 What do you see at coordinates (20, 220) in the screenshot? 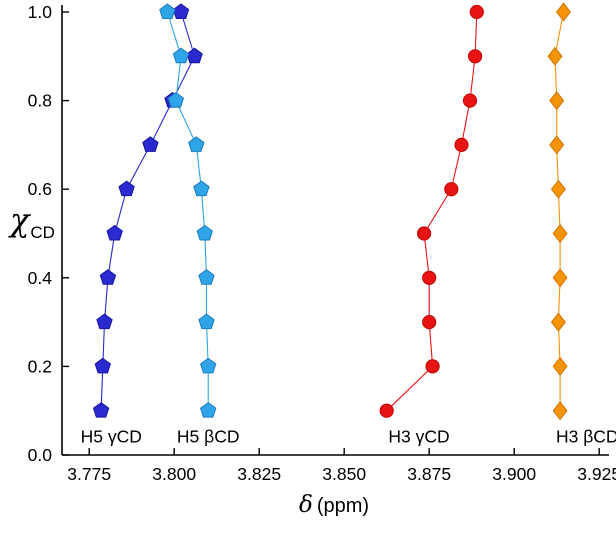
I see `y-axis-label-chi: χ` at bounding box center [20, 220].